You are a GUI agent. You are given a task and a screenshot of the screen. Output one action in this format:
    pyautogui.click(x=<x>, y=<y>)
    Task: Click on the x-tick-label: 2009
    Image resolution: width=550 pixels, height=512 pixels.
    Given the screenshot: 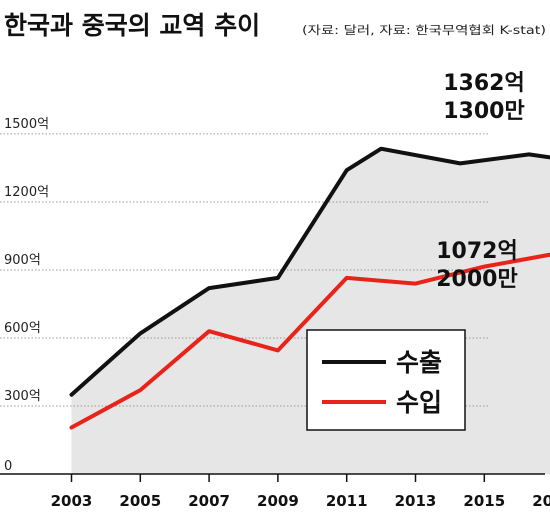 What is the action you would take?
    pyautogui.click(x=278, y=501)
    